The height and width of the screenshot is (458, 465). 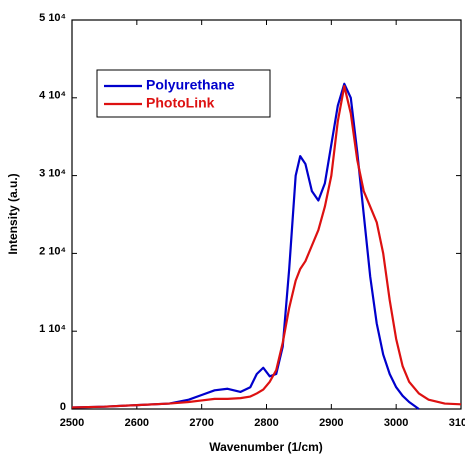 I want to click on y-tick-label: 0, so click(x=63, y=407).